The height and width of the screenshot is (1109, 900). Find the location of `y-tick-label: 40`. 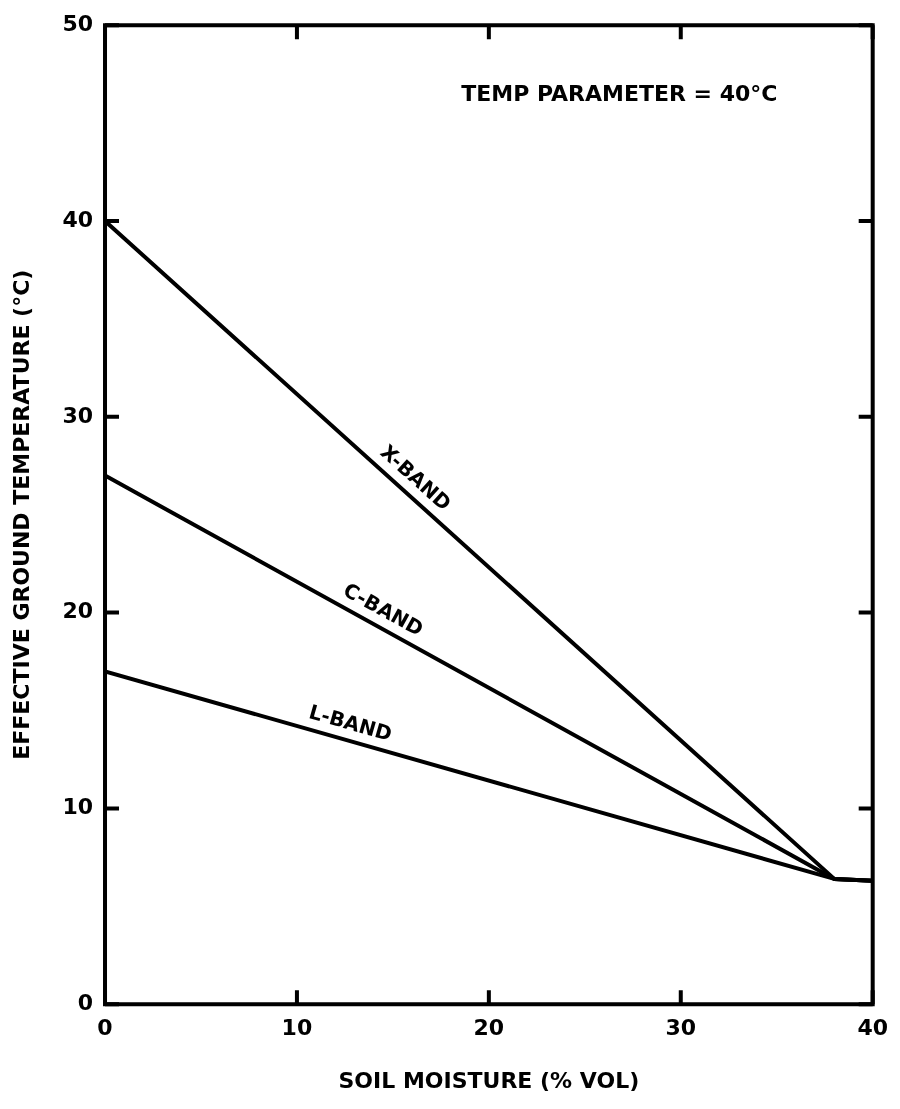

y-tick-label: 40 is located at coordinates (78, 219).